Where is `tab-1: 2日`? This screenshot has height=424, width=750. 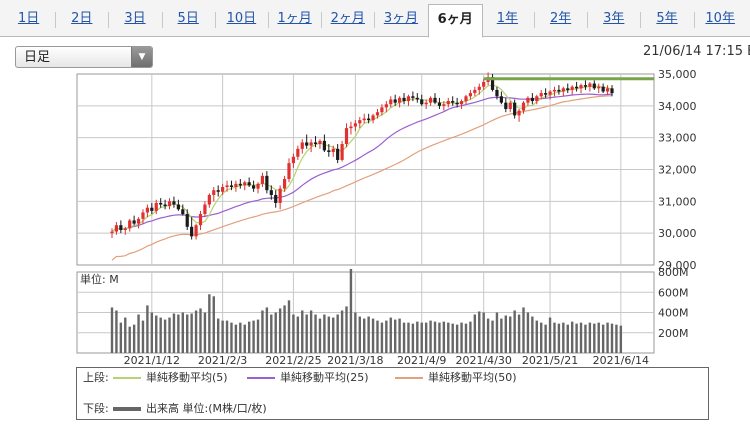 tab-1: 2日 is located at coordinates (82, 18).